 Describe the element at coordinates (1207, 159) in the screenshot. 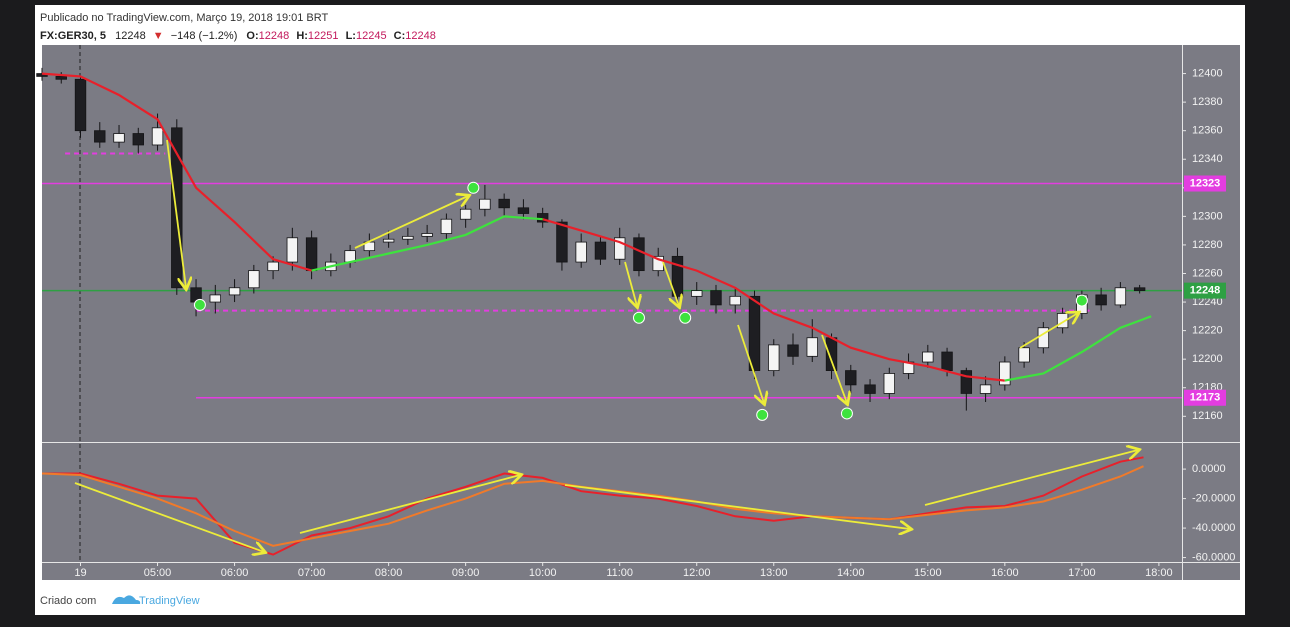

I see `y-tick-label: 12340` at that location.